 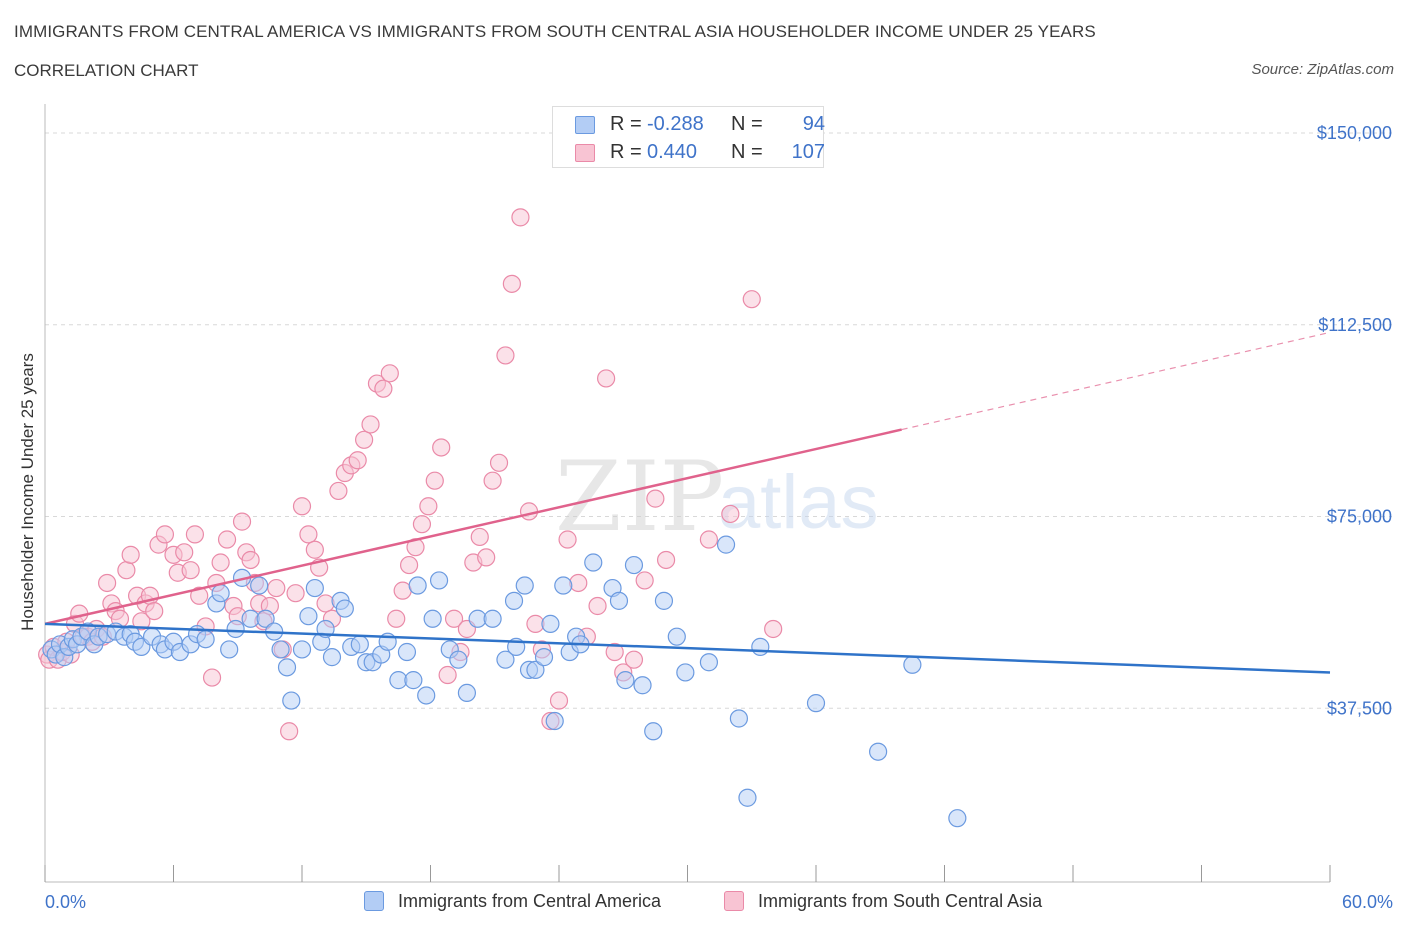 I want to click on blue-trend-line, so click(x=687, y=648).